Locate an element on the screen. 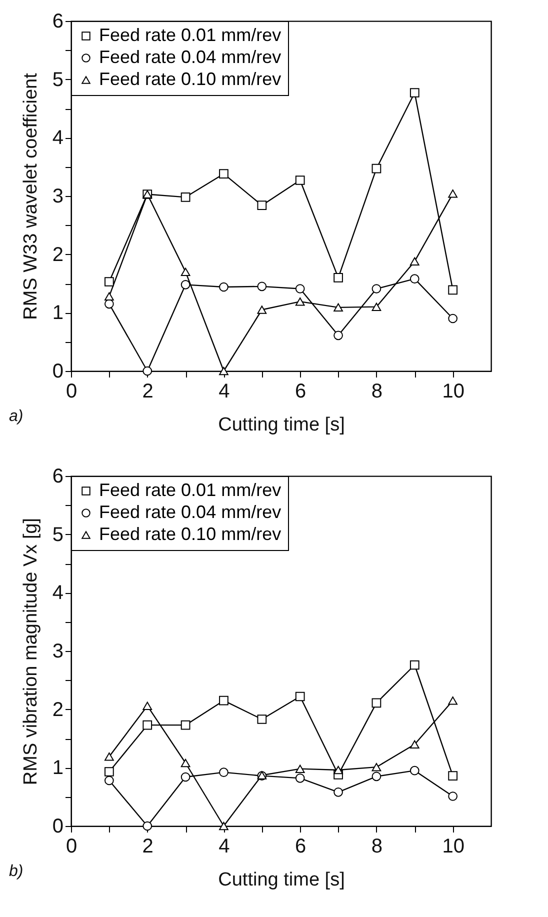 The height and width of the screenshot is (917, 548). text: b) is located at coordinates (16, 871).